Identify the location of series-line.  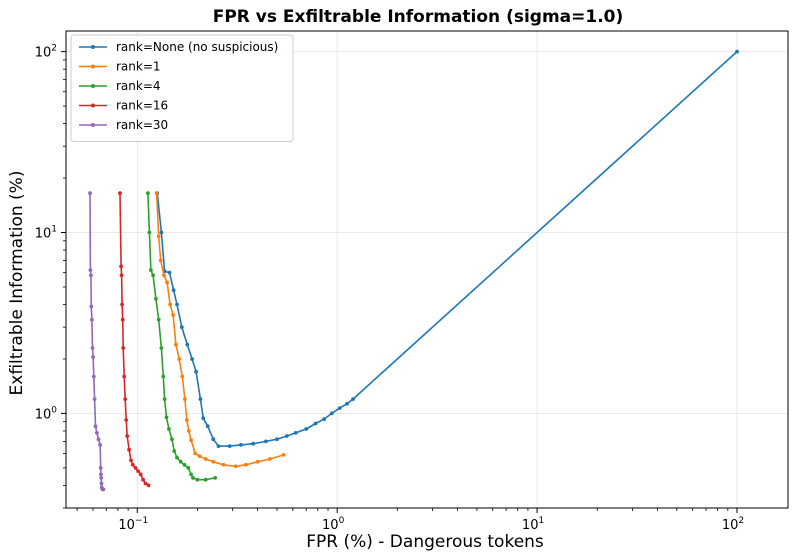
(134, 340).